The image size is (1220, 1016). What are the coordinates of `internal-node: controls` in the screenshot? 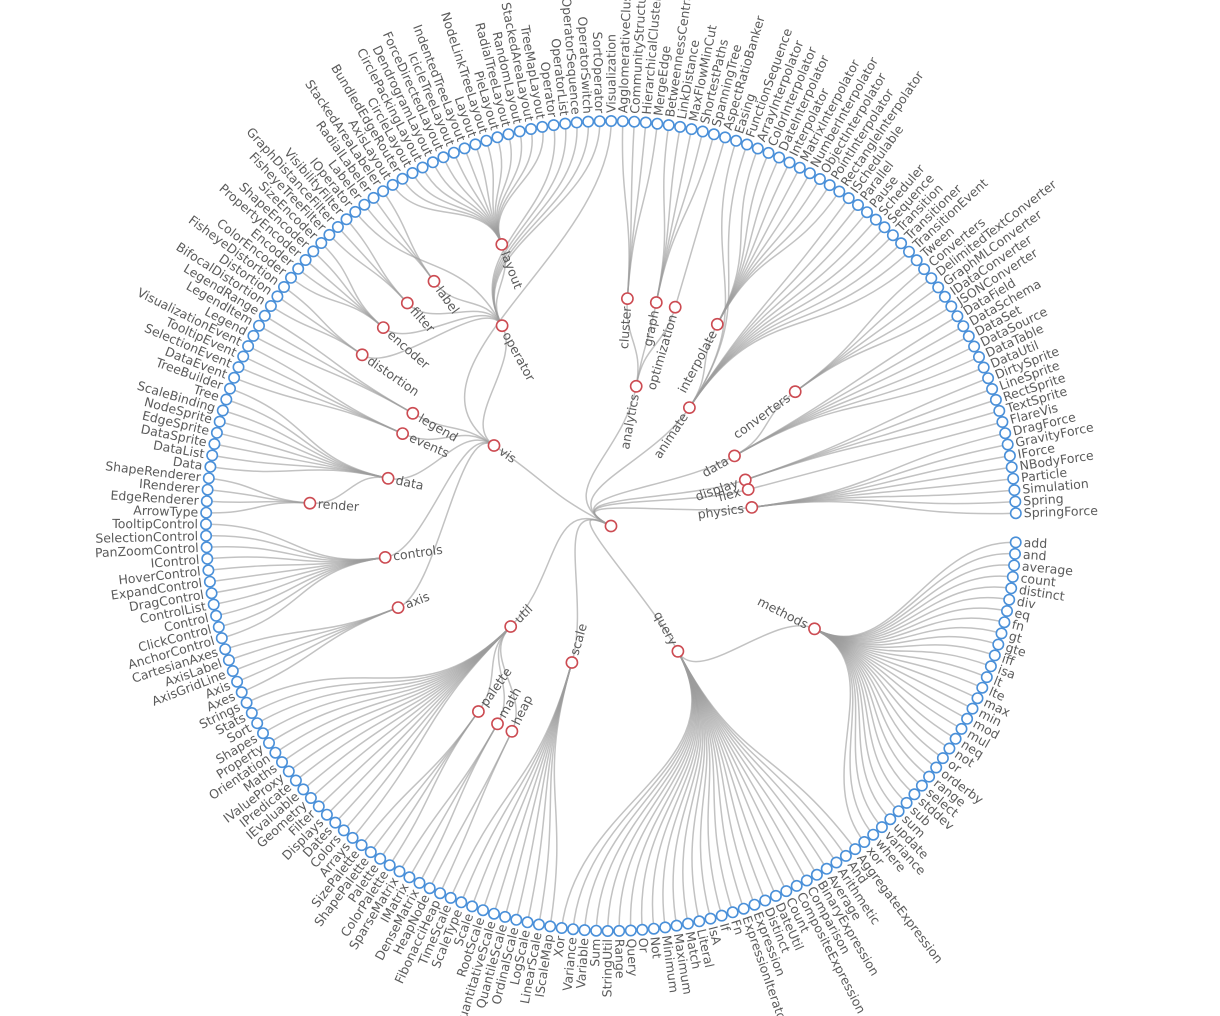 It's located at (411, 553).